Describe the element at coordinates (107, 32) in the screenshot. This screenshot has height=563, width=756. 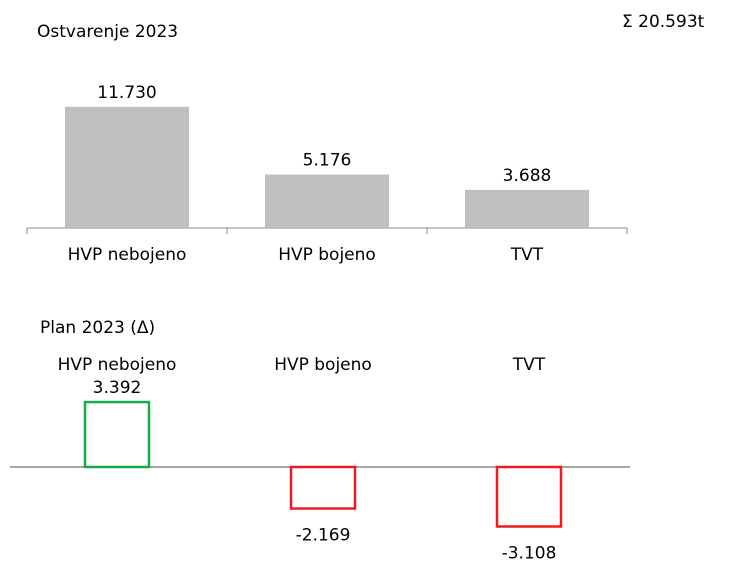
I see `chart-title: Ostvarenje 2023` at that location.